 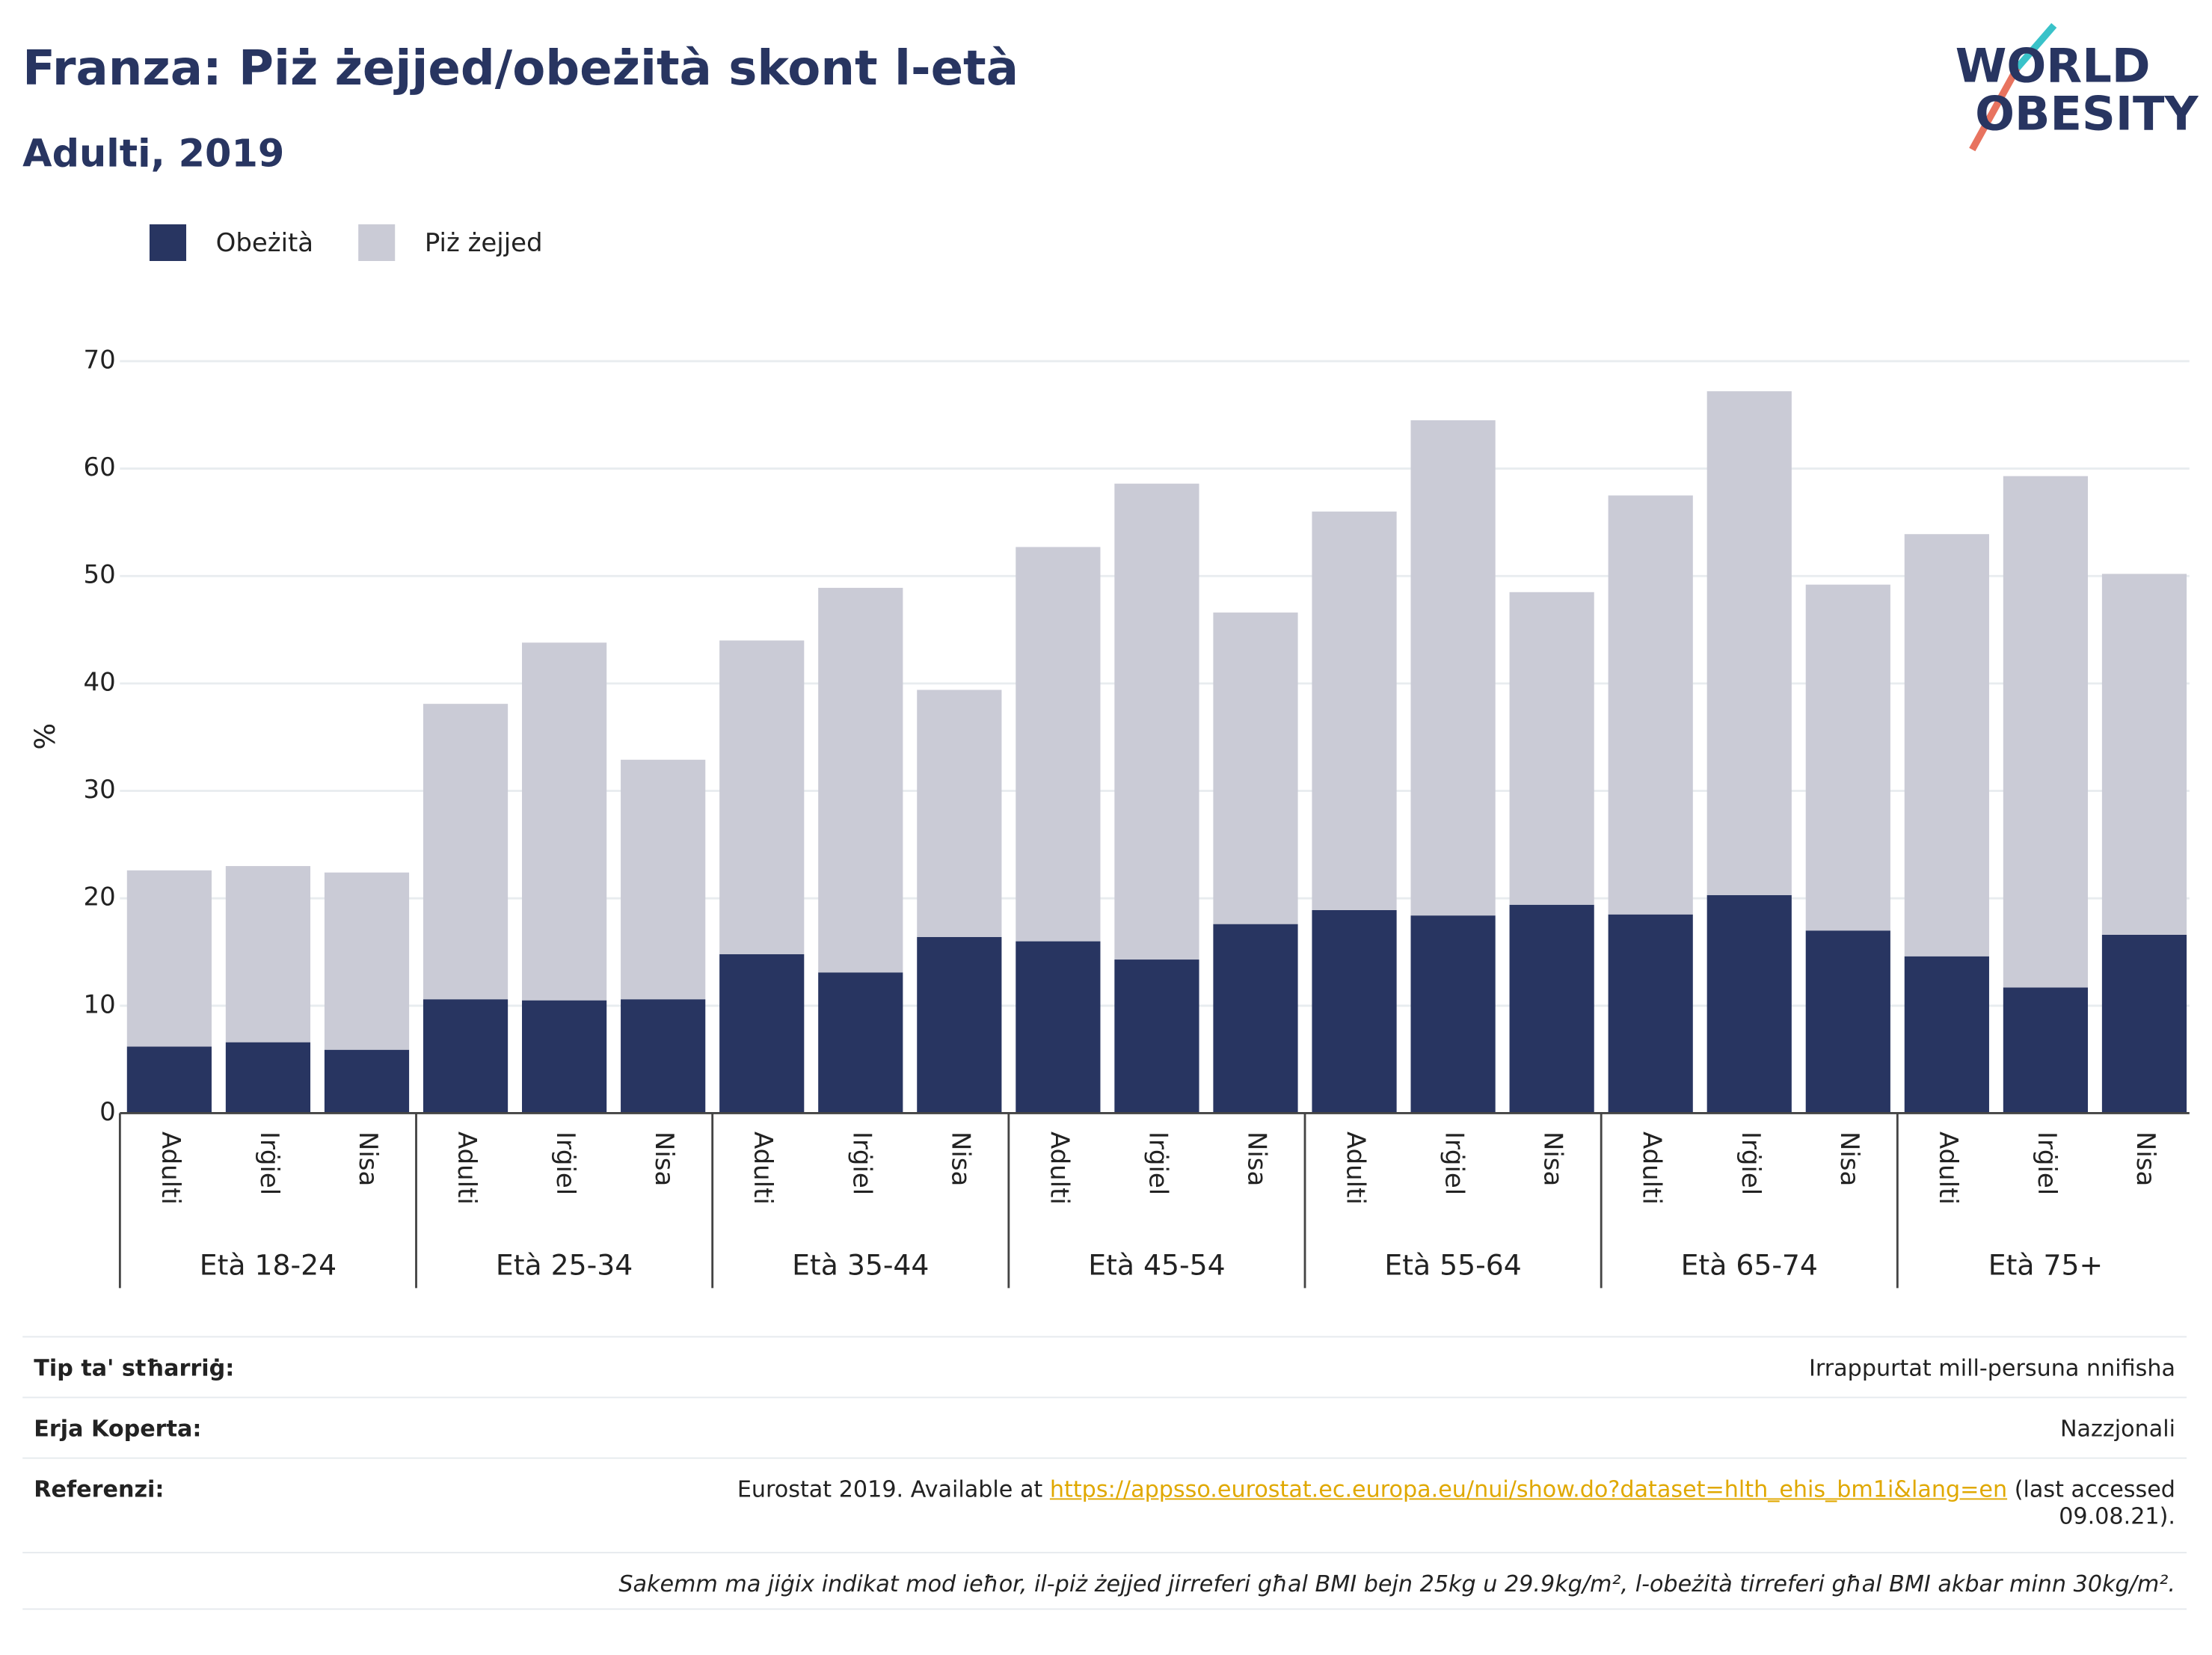 I want to click on group-label: Età 35-44, so click(x=860, y=1265).